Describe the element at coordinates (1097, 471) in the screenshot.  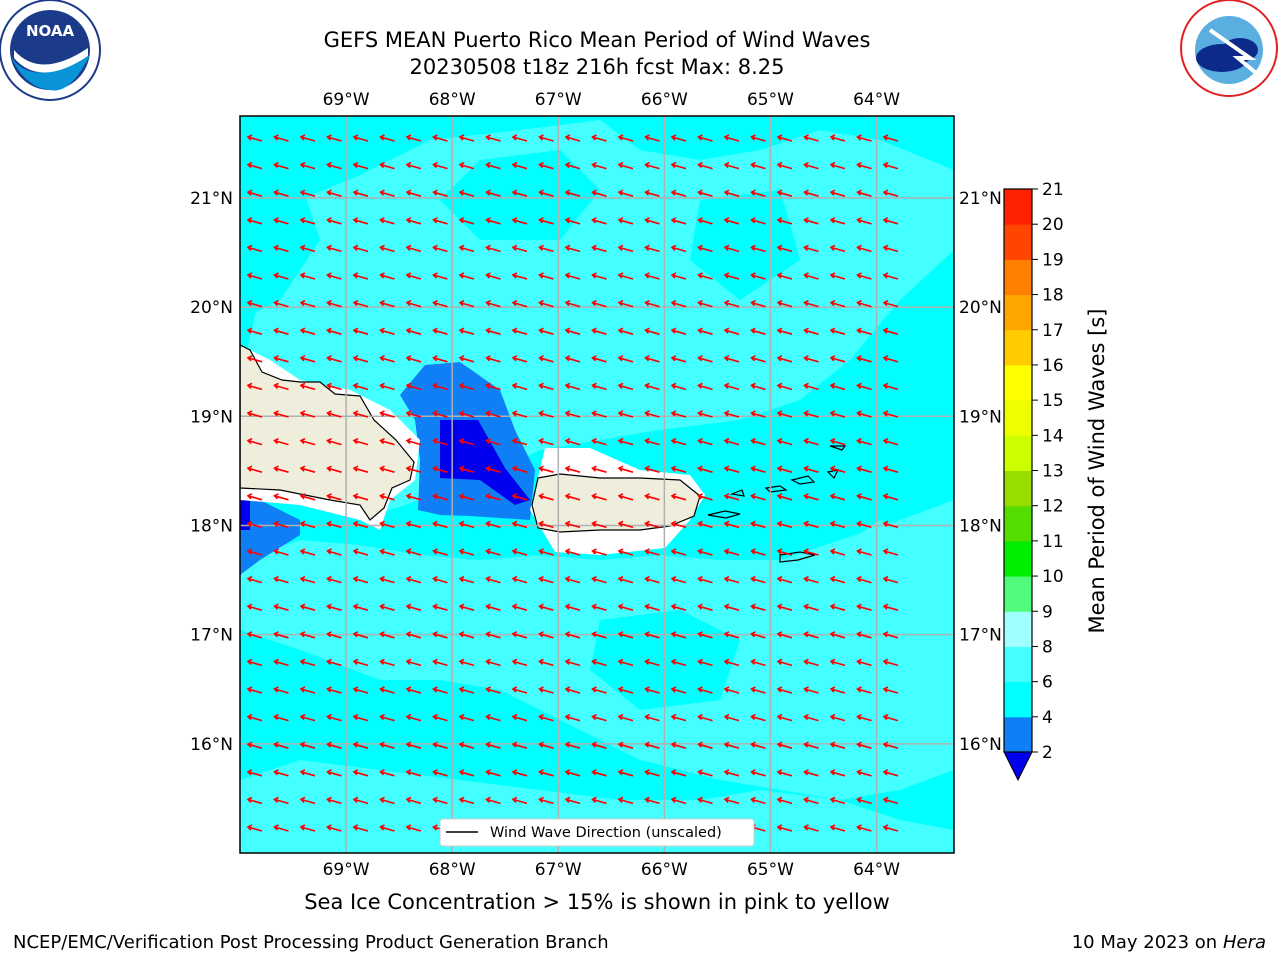
I see `colorbar-label: Mean Period of Wind Waves [s]` at that location.